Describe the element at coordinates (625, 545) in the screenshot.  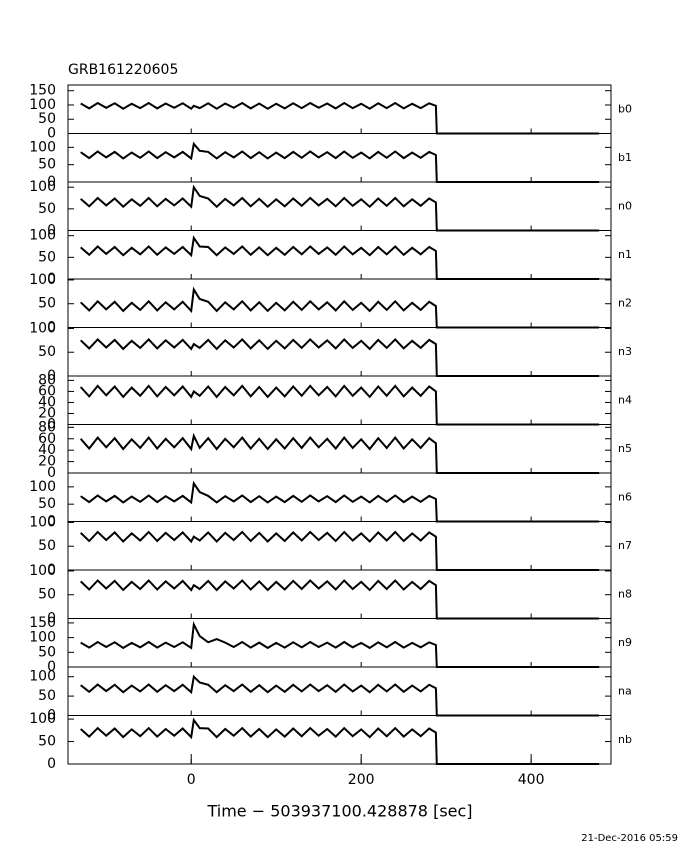
I see `panel-label: n7` at that location.